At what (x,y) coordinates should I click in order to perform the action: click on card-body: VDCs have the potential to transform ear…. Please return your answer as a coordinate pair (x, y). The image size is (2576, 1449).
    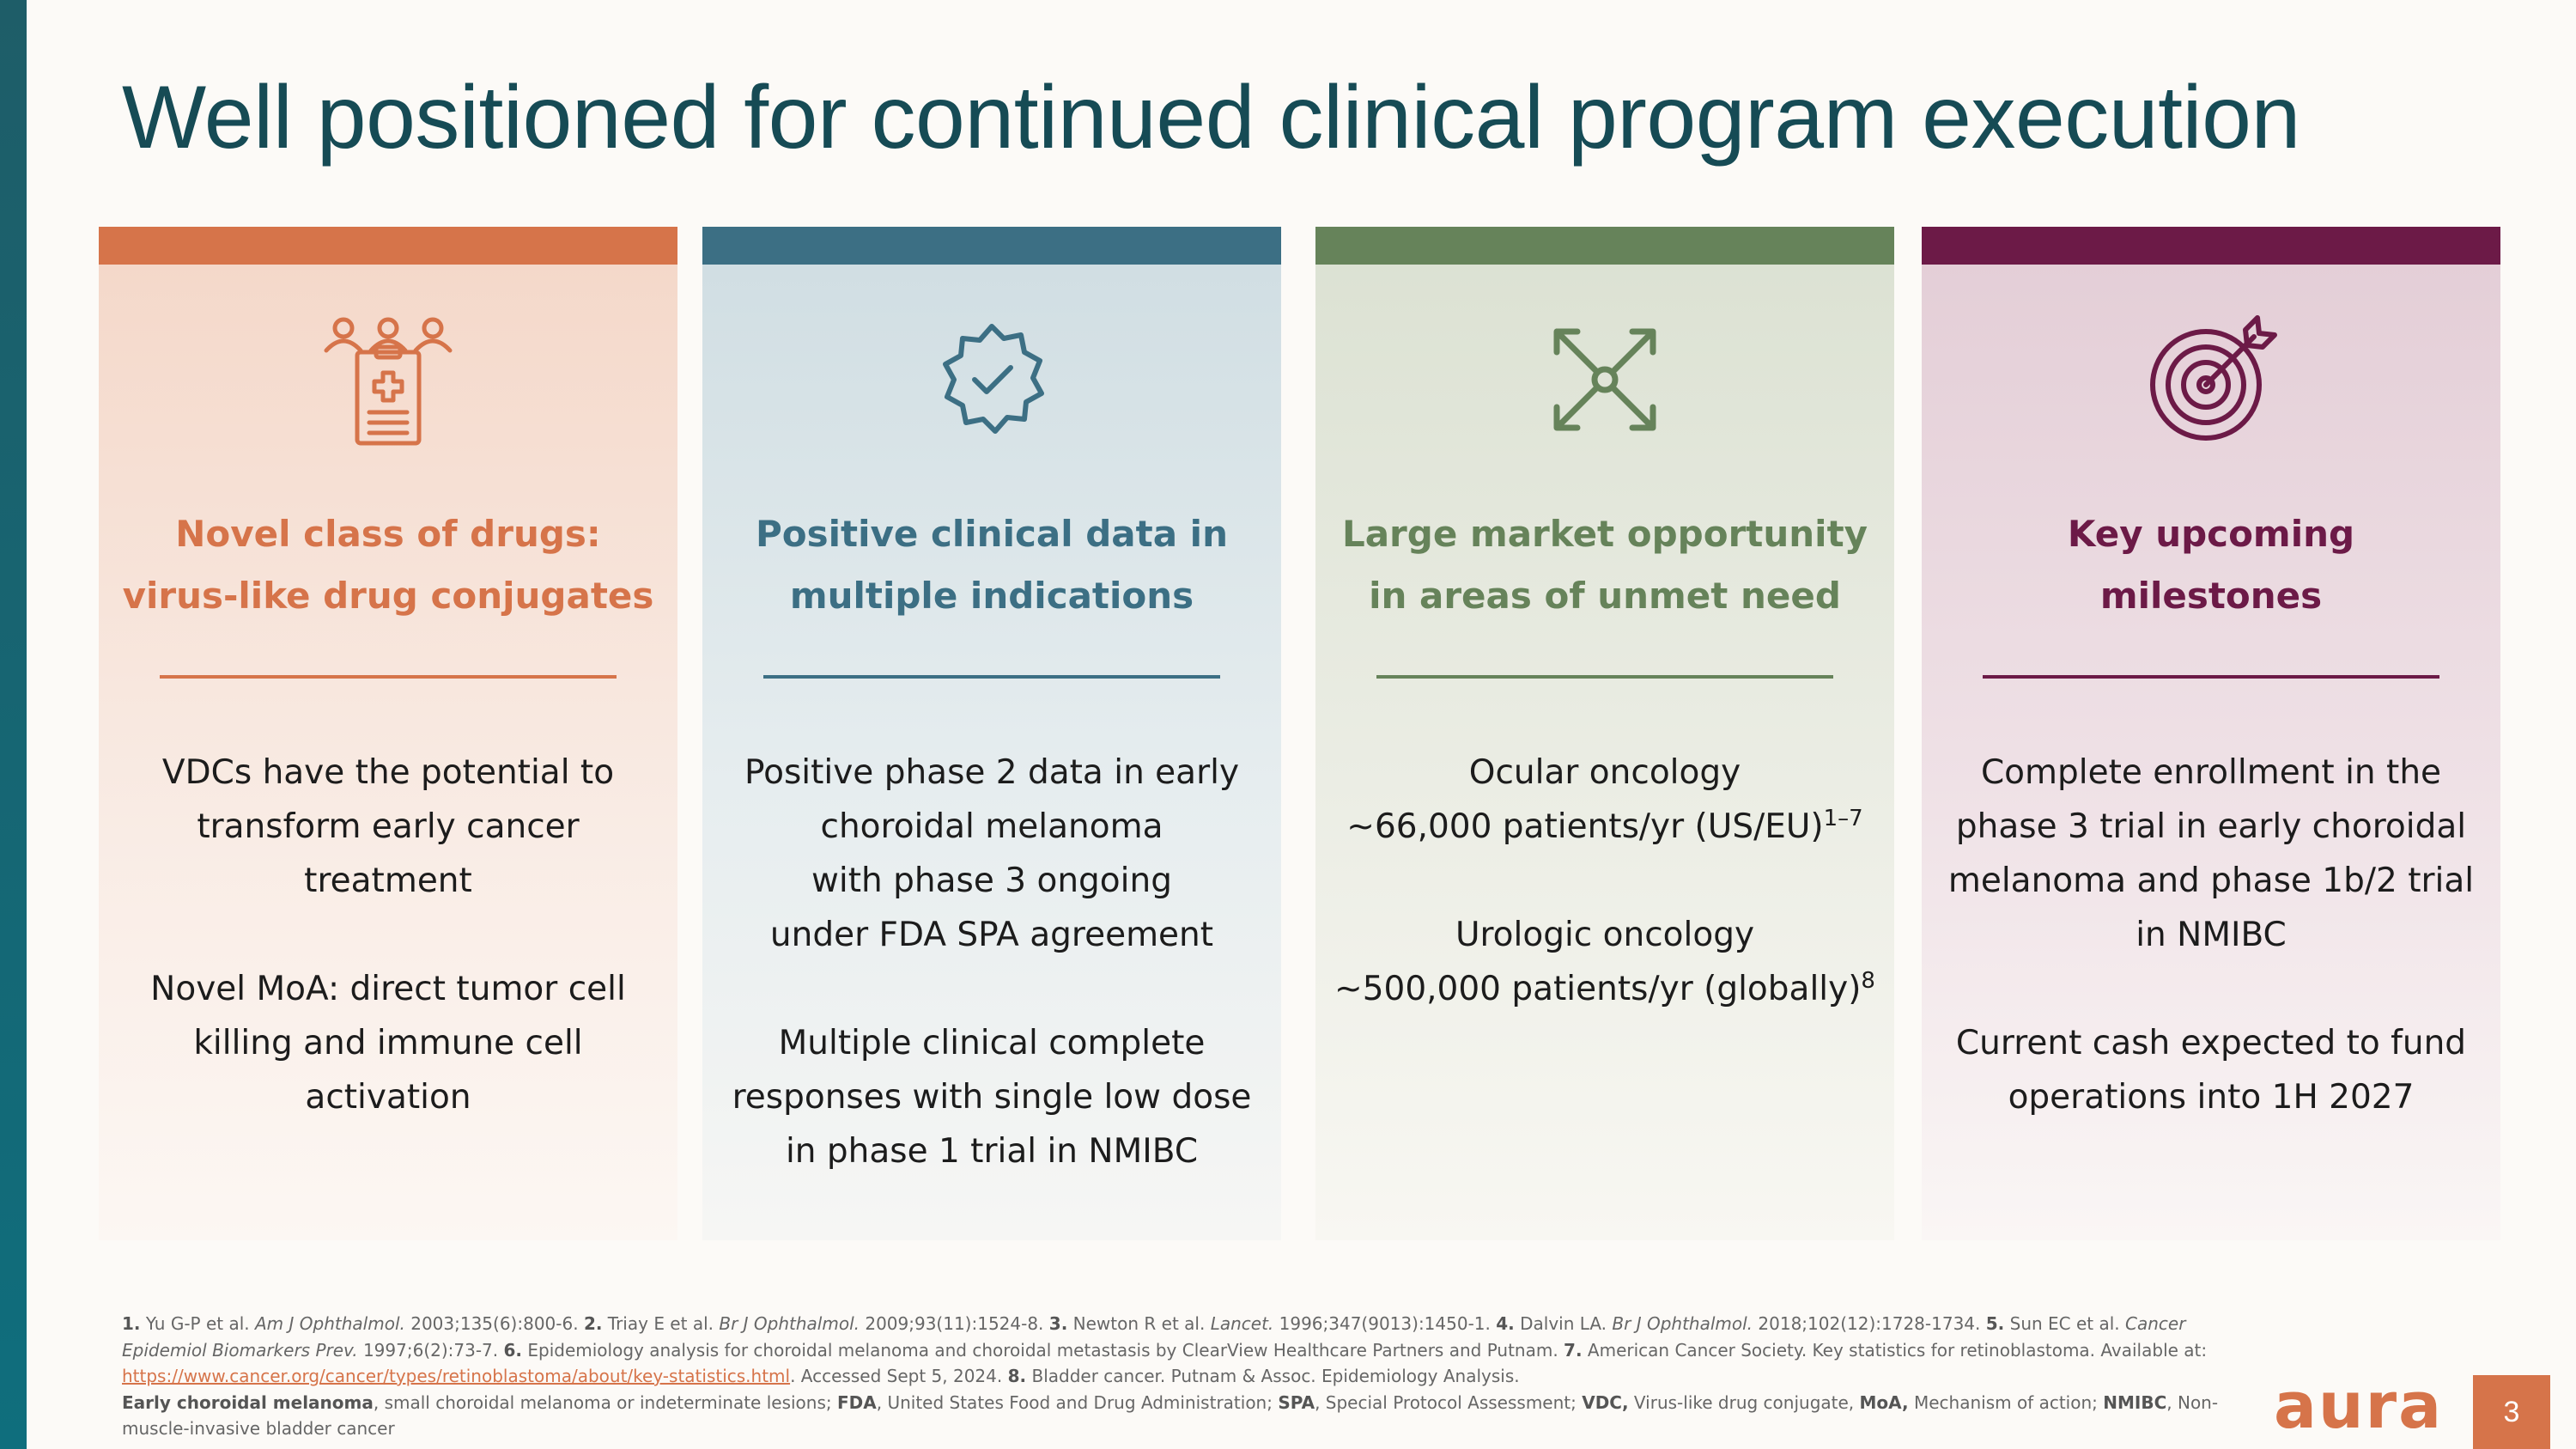
    Looking at the image, I should click on (388, 935).